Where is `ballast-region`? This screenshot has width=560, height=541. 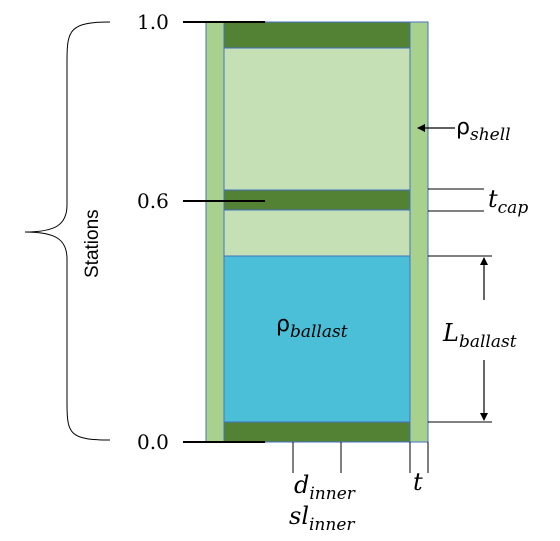
ballast-region is located at coordinates (317, 339).